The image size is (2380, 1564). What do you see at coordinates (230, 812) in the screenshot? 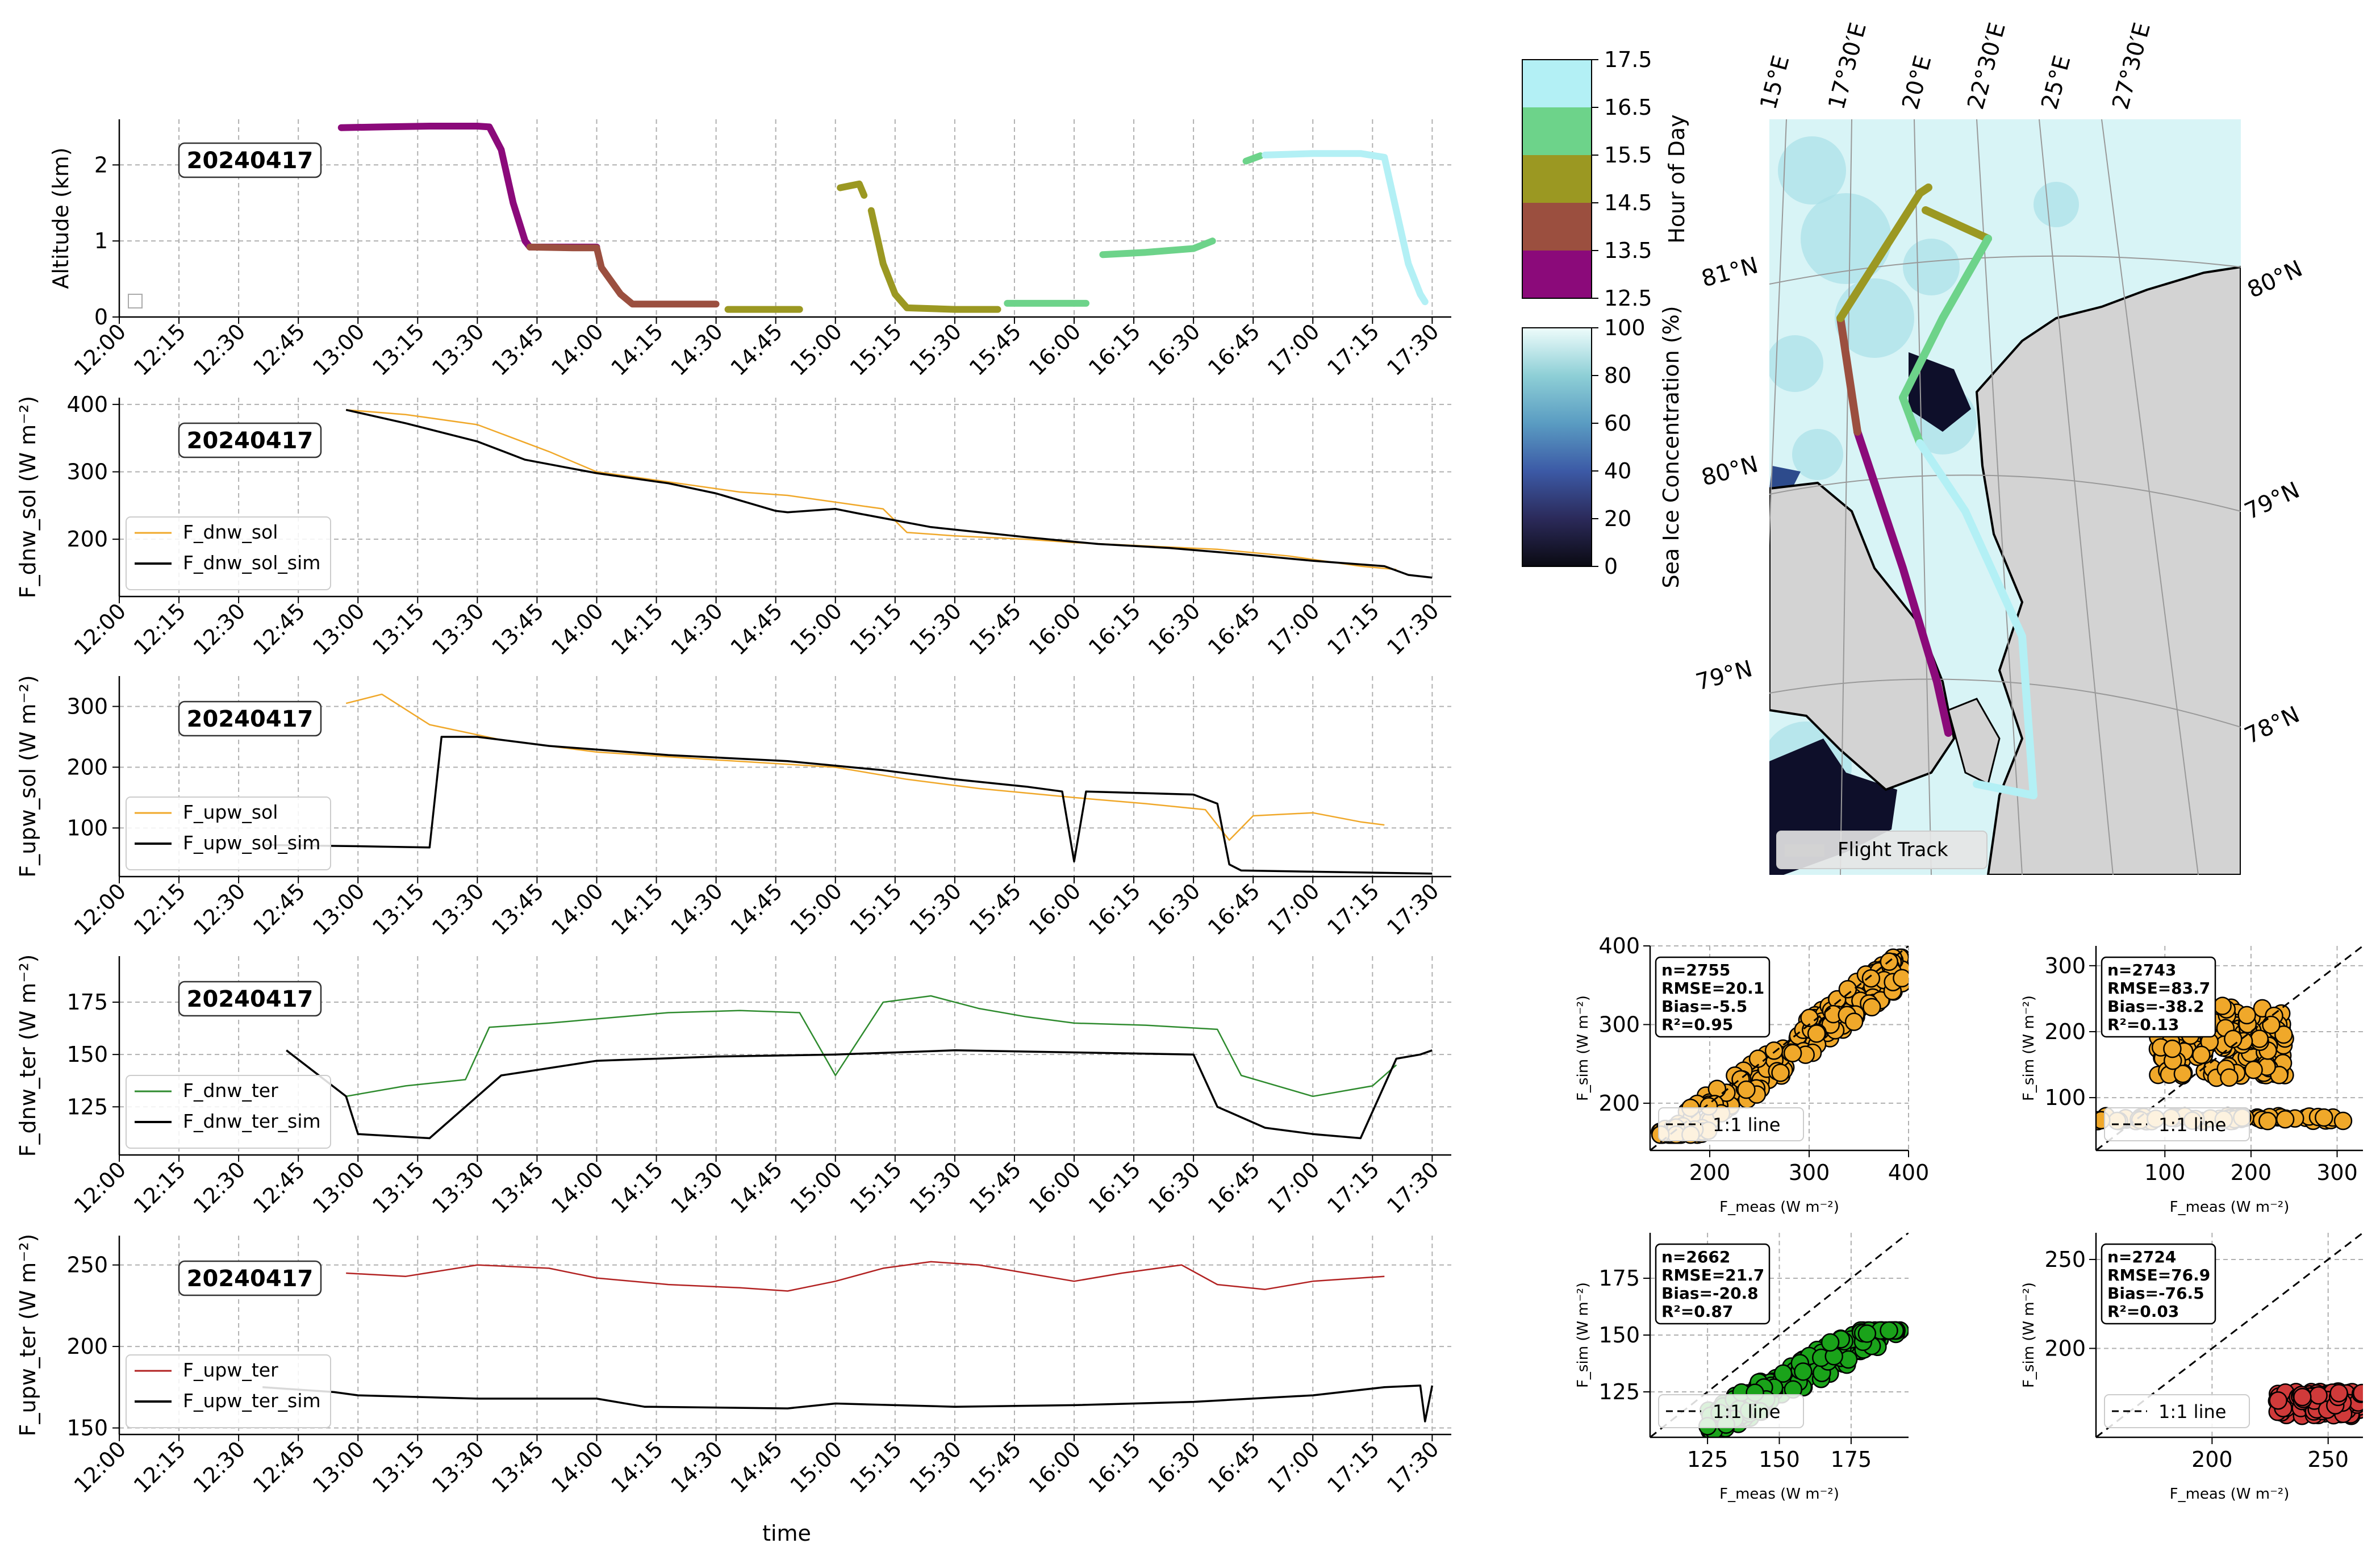
I see `legend-label: F_upw_sol` at bounding box center [230, 812].